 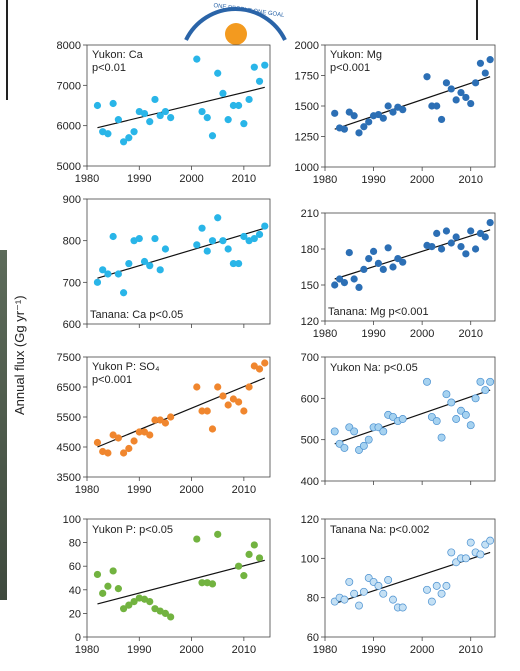 I want to click on y-tick-label: 7500, so click(x=69, y=358).